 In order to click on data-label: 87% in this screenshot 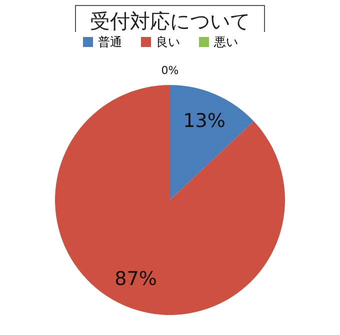, I will do `click(135, 279)`.